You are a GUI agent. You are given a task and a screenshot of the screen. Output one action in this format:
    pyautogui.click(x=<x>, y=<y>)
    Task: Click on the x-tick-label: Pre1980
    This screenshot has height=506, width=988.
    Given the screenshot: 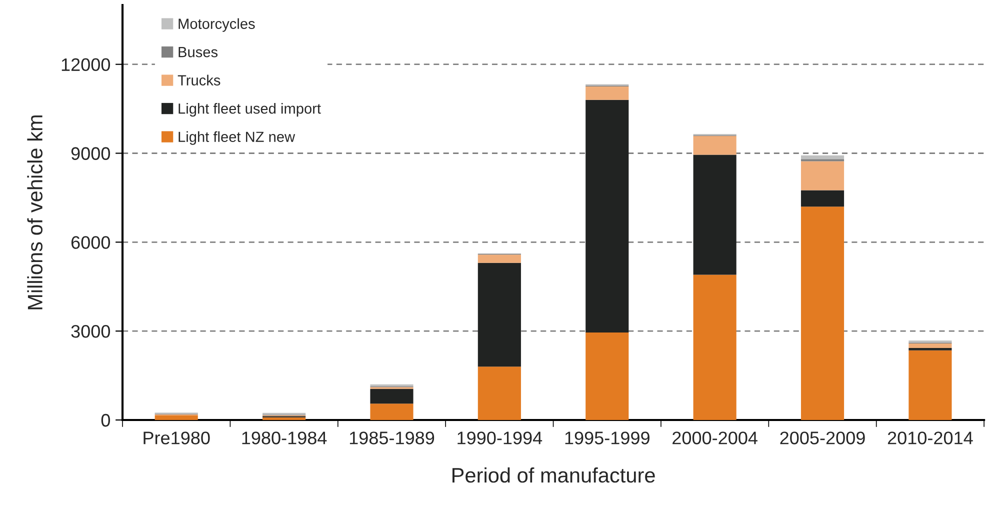 What is the action you would take?
    pyautogui.click(x=177, y=438)
    